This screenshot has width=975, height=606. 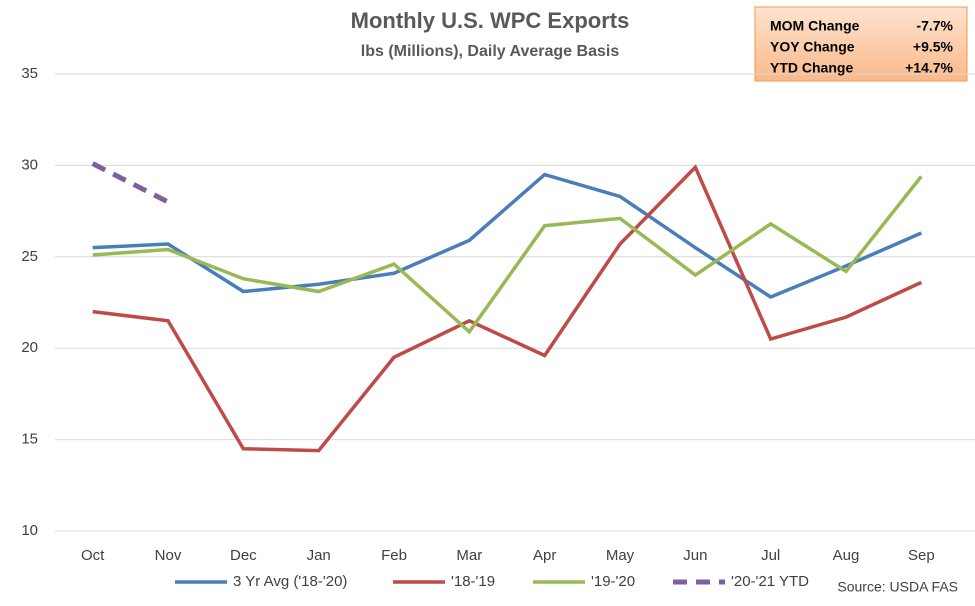 I want to click on source: Source: USDA FAS, so click(x=897, y=587).